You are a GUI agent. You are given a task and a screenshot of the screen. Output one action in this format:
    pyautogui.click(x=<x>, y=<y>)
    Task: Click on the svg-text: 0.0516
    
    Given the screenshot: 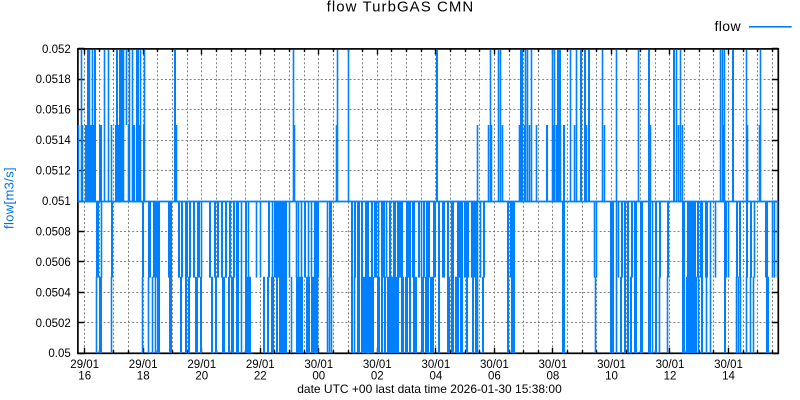 What is the action you would take?
    pyautogui.click(x=53, y=111)
    